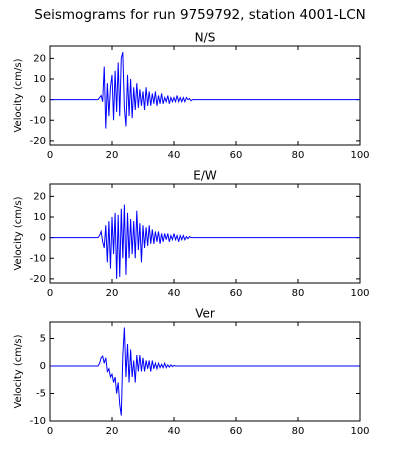 The image size is (400, 467). I want to click on y-tick-label: -5, so click(41, 394).